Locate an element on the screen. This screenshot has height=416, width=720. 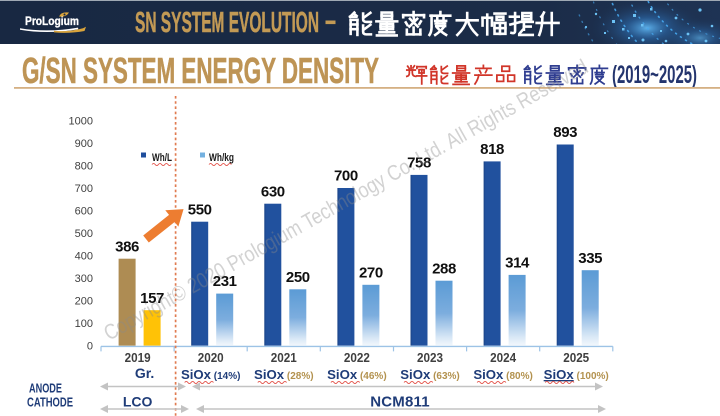
svg-text: 2020 is located at coordinates (211, 357).